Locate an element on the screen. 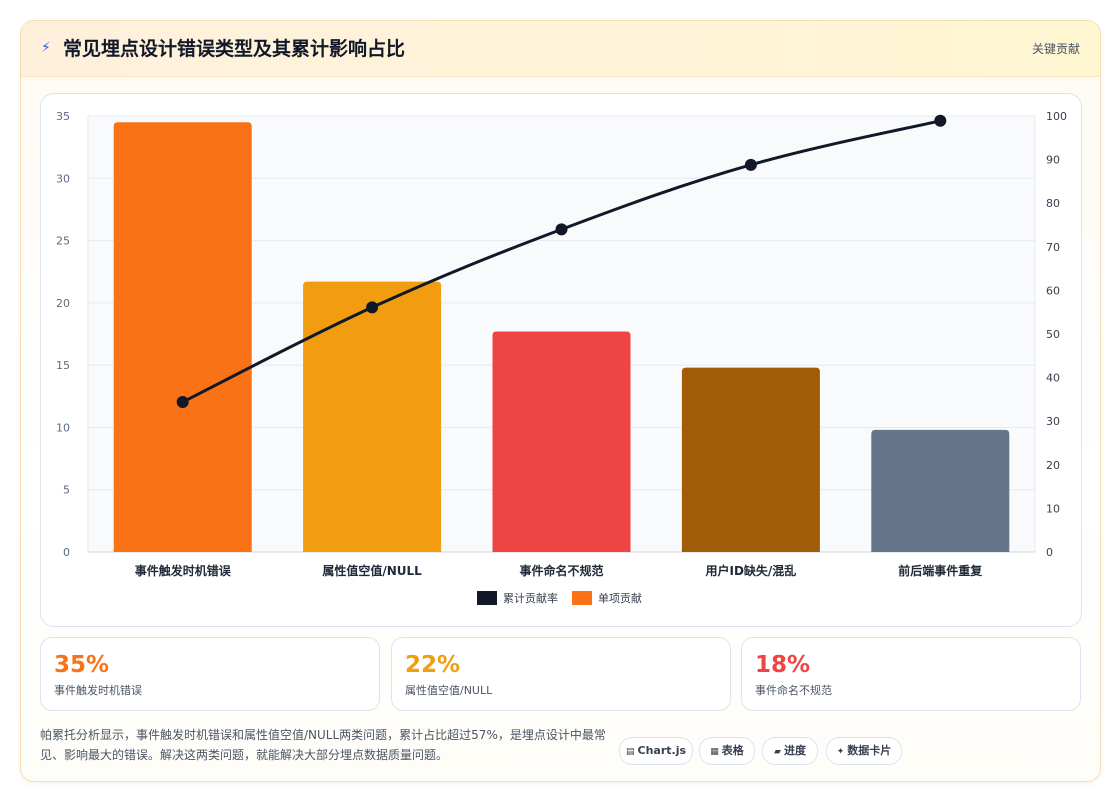  stat-label: 事件命名不规范 is located at coordinates (793, 690).